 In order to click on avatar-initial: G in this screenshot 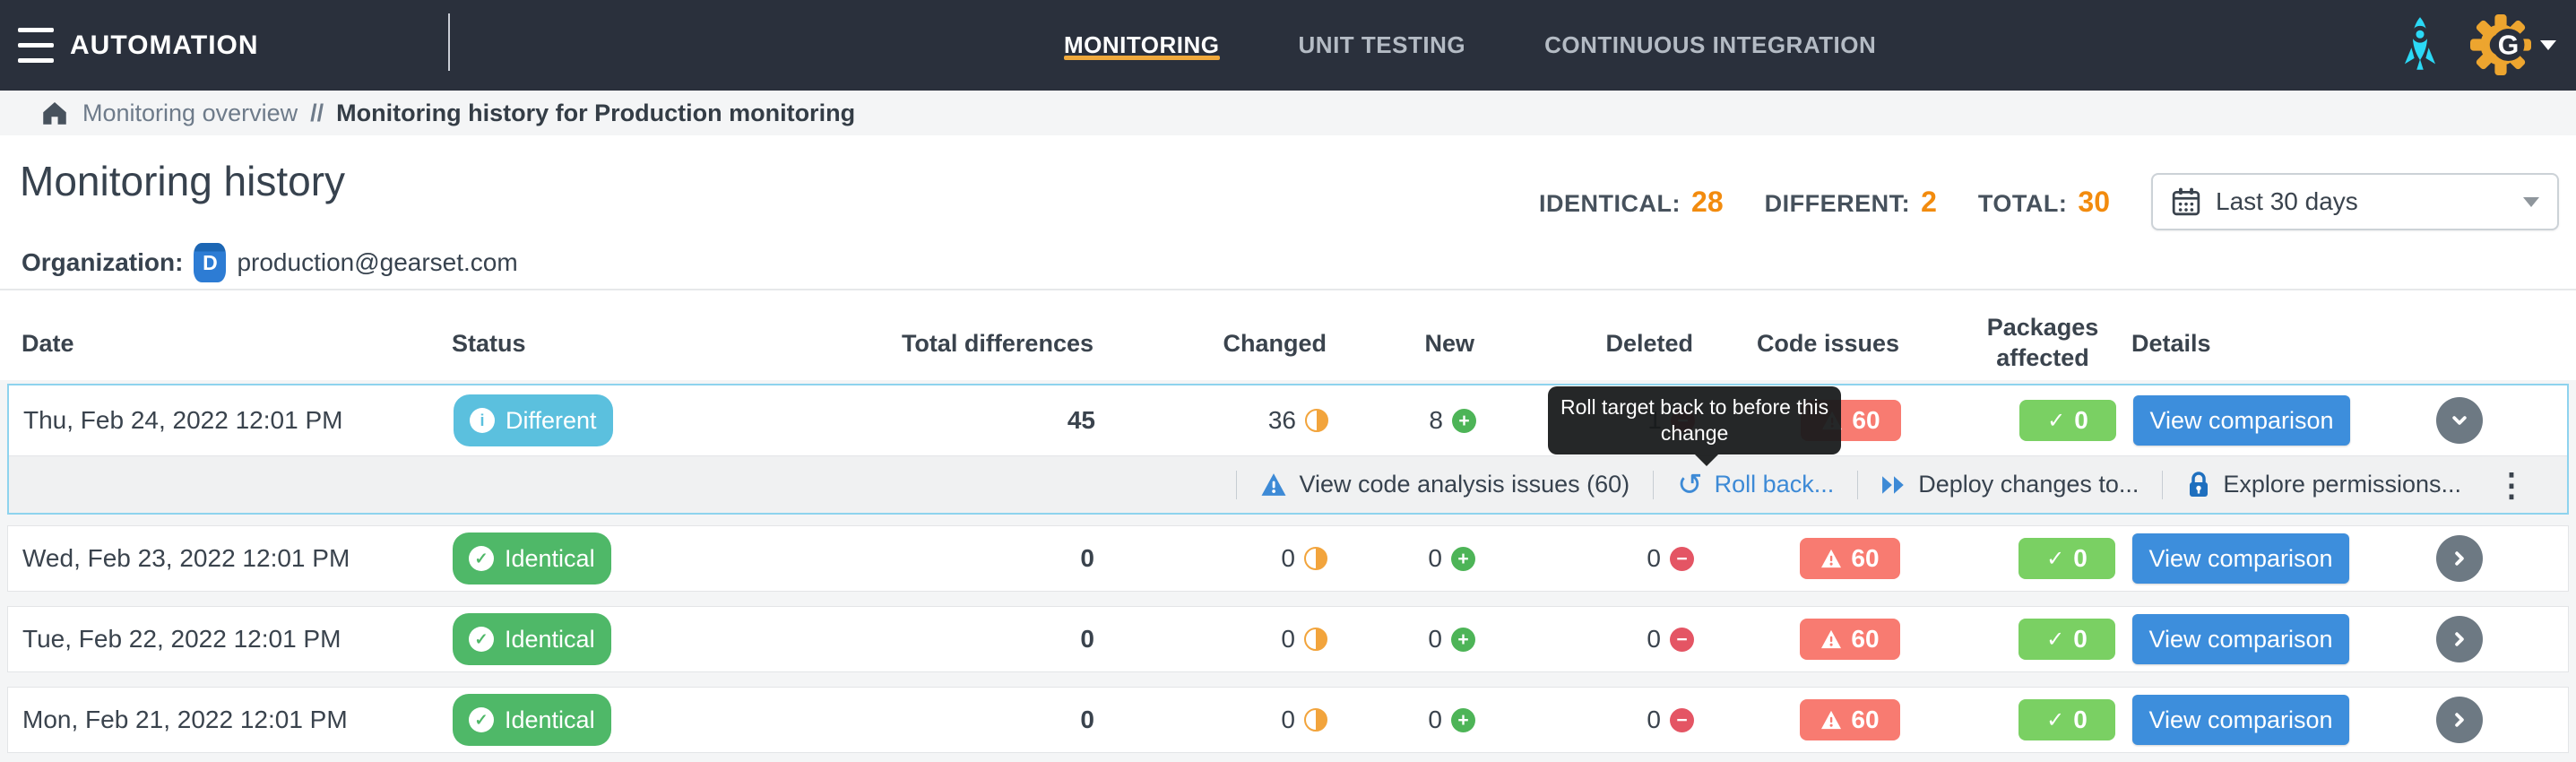, I will do `click(2509, 45)`.